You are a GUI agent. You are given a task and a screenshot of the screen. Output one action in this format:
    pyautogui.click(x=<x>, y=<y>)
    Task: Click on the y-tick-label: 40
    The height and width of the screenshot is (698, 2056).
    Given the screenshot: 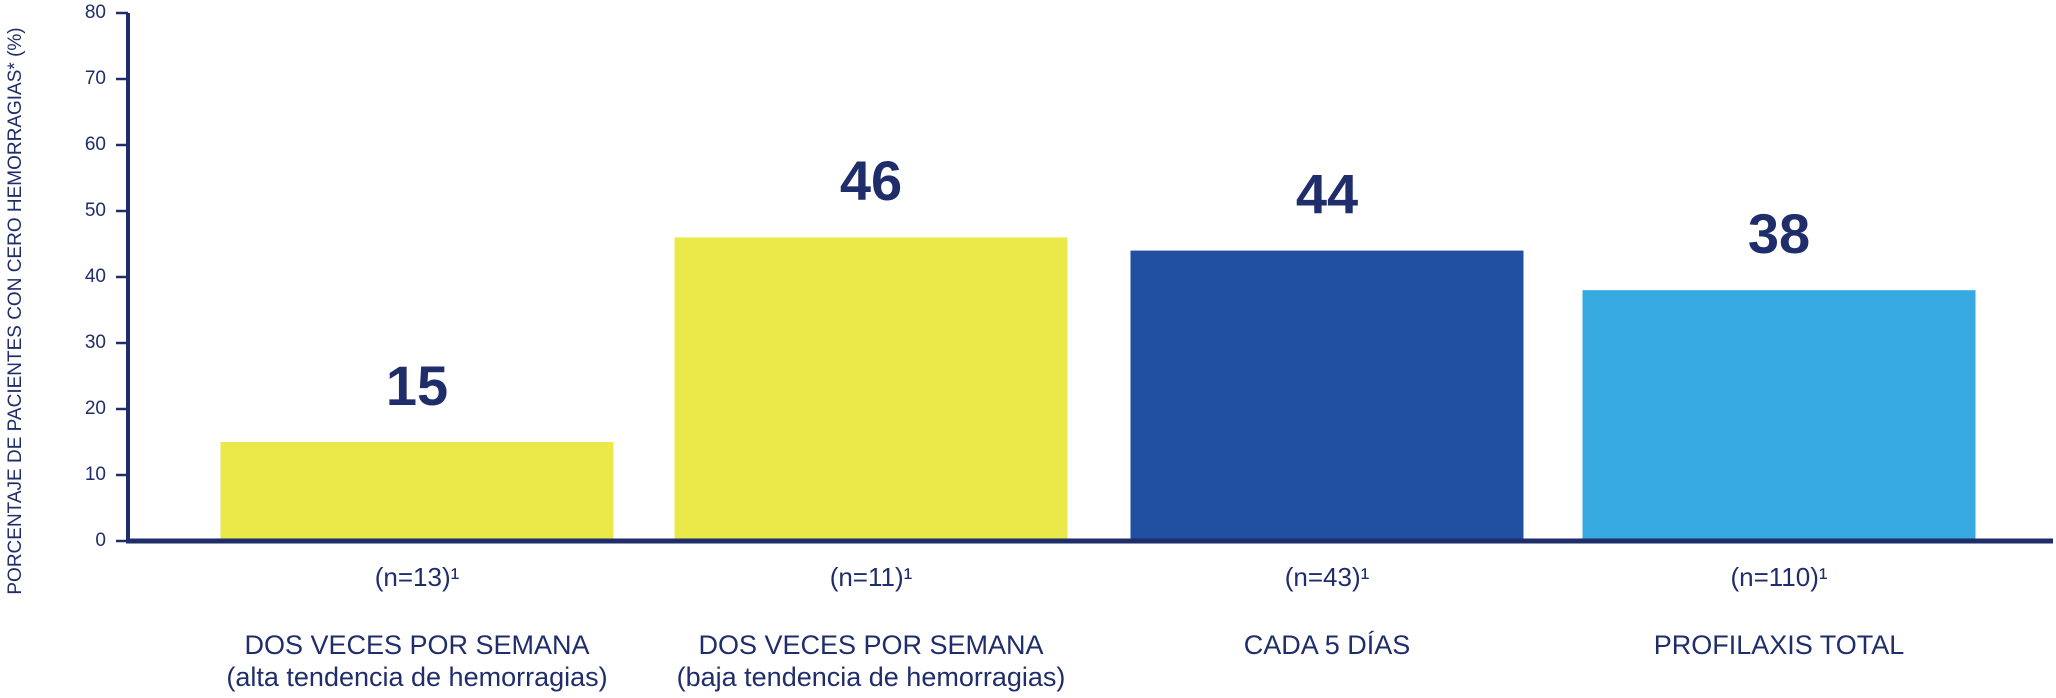 What is the action you would take?
    pyautogui.click(x=95, y=276)
    